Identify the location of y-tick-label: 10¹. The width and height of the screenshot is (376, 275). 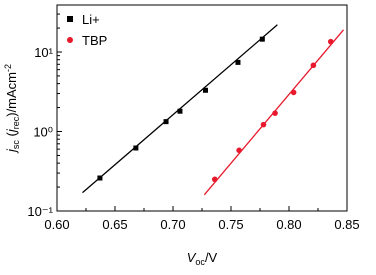
(43, 52).